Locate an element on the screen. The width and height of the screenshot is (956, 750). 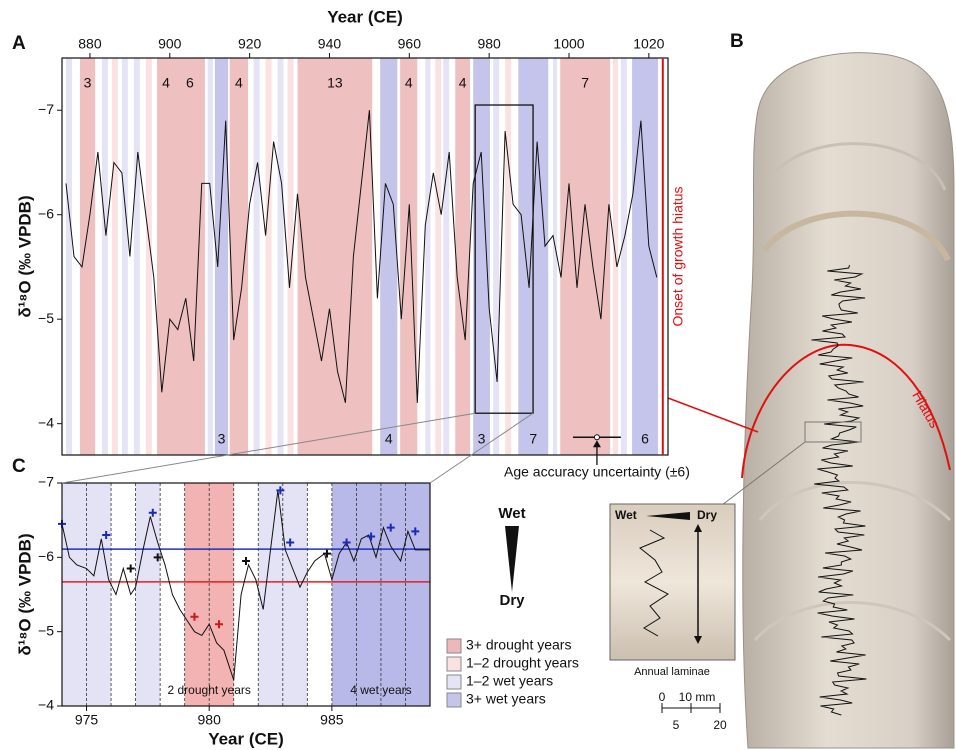
wet-dry-wedge is located at coordinates (512, 559).